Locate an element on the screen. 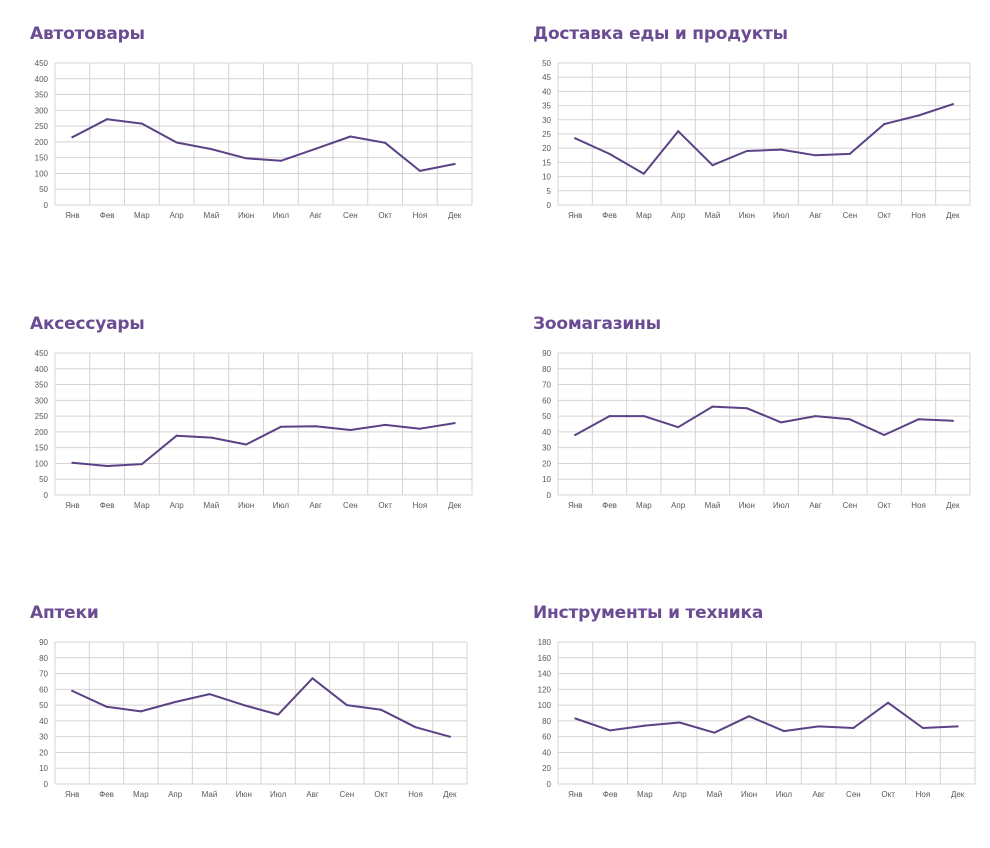  y-tick-label: 20 is located at coordinates (43, 752).